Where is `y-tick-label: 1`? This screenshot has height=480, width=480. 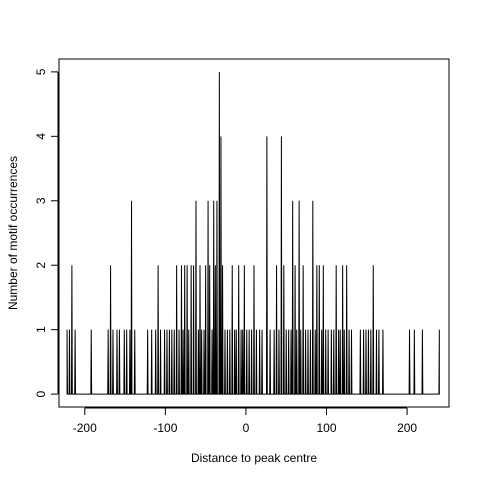
y-tick-label: 1 is located at coordinates (41, 329).